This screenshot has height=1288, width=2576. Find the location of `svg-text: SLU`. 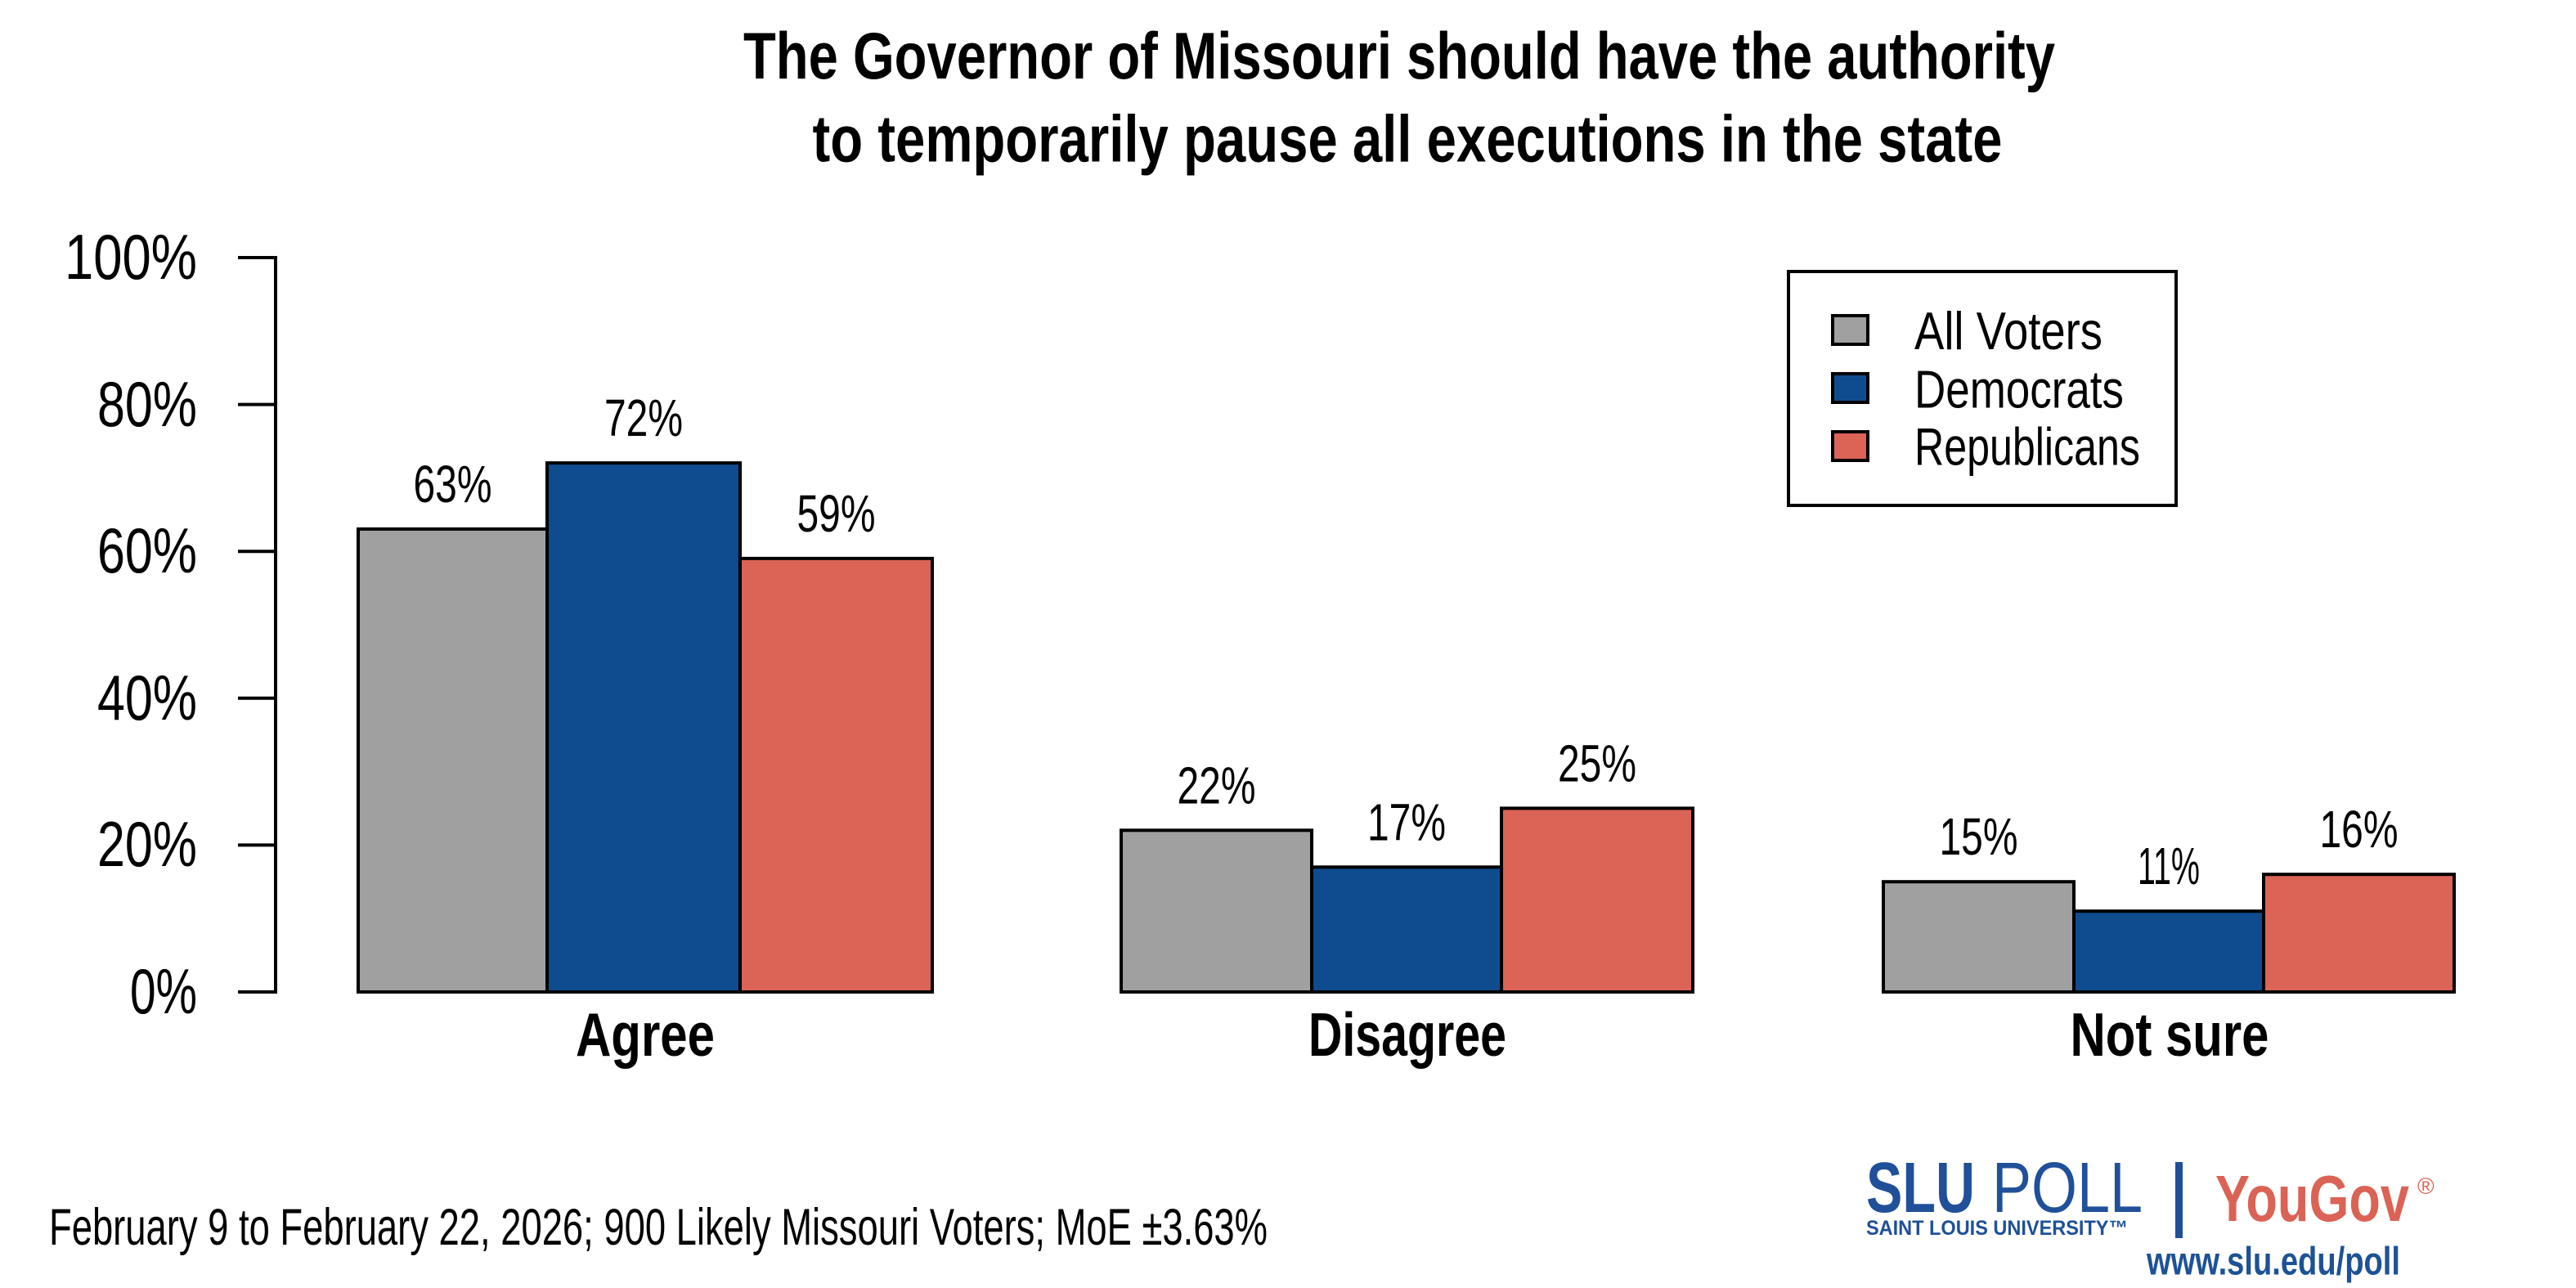

svg-text: SLU is located at coordinates (1920, 1187).